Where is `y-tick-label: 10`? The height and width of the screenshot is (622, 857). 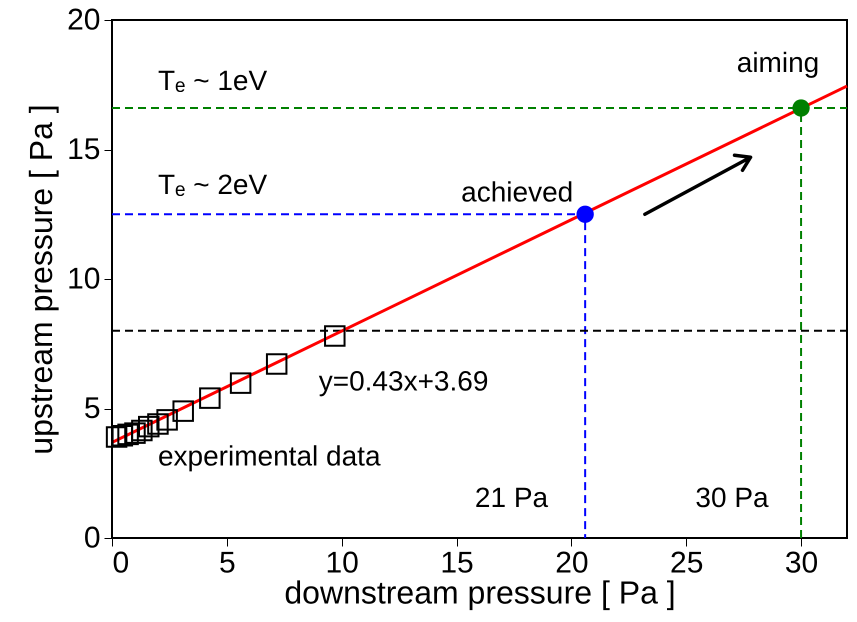 y-tick-label: 10 is located at coordinates (83, 279).